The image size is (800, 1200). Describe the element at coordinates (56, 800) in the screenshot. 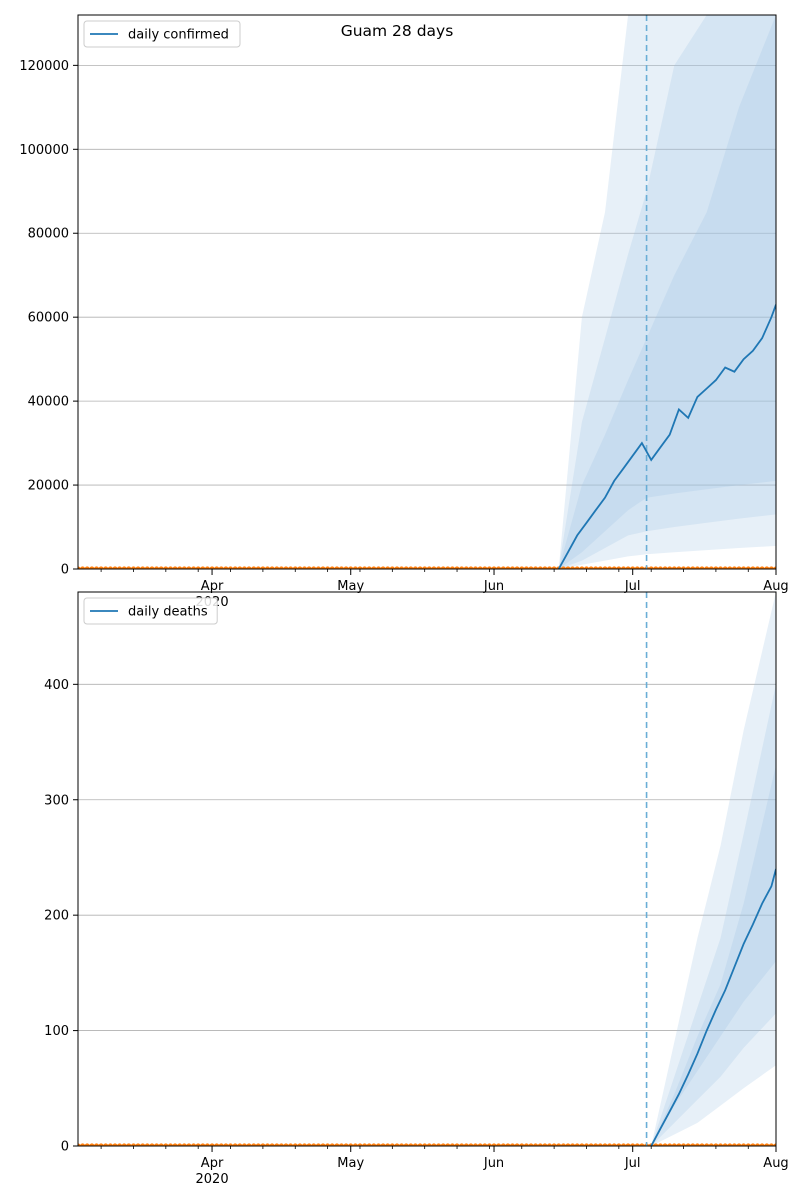

I see `y-tick-label: 300` at that location.